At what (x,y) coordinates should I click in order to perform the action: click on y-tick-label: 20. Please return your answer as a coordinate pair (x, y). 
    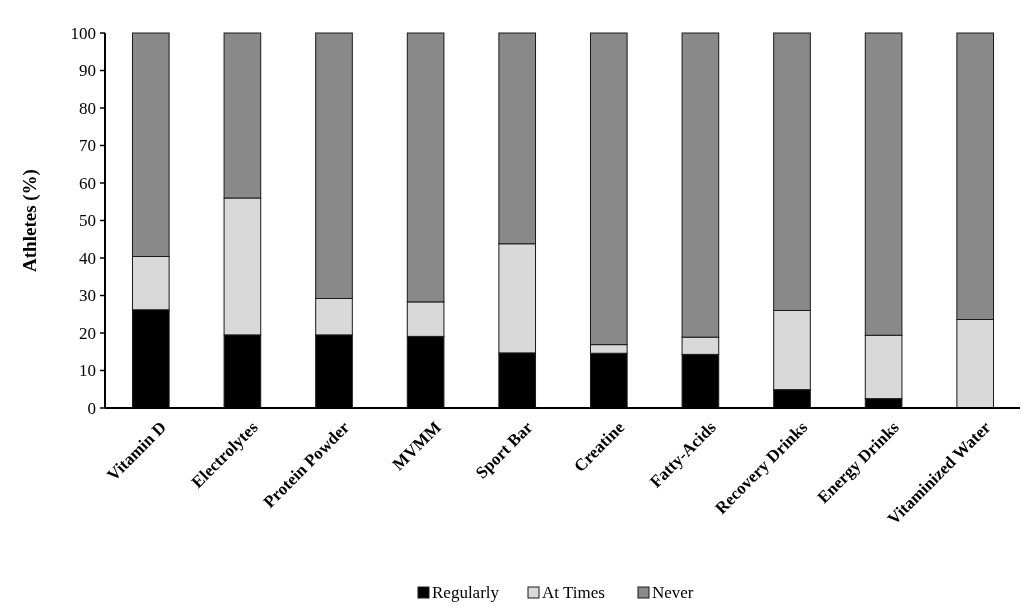
    Looking at the image, I should click on (87, 333).